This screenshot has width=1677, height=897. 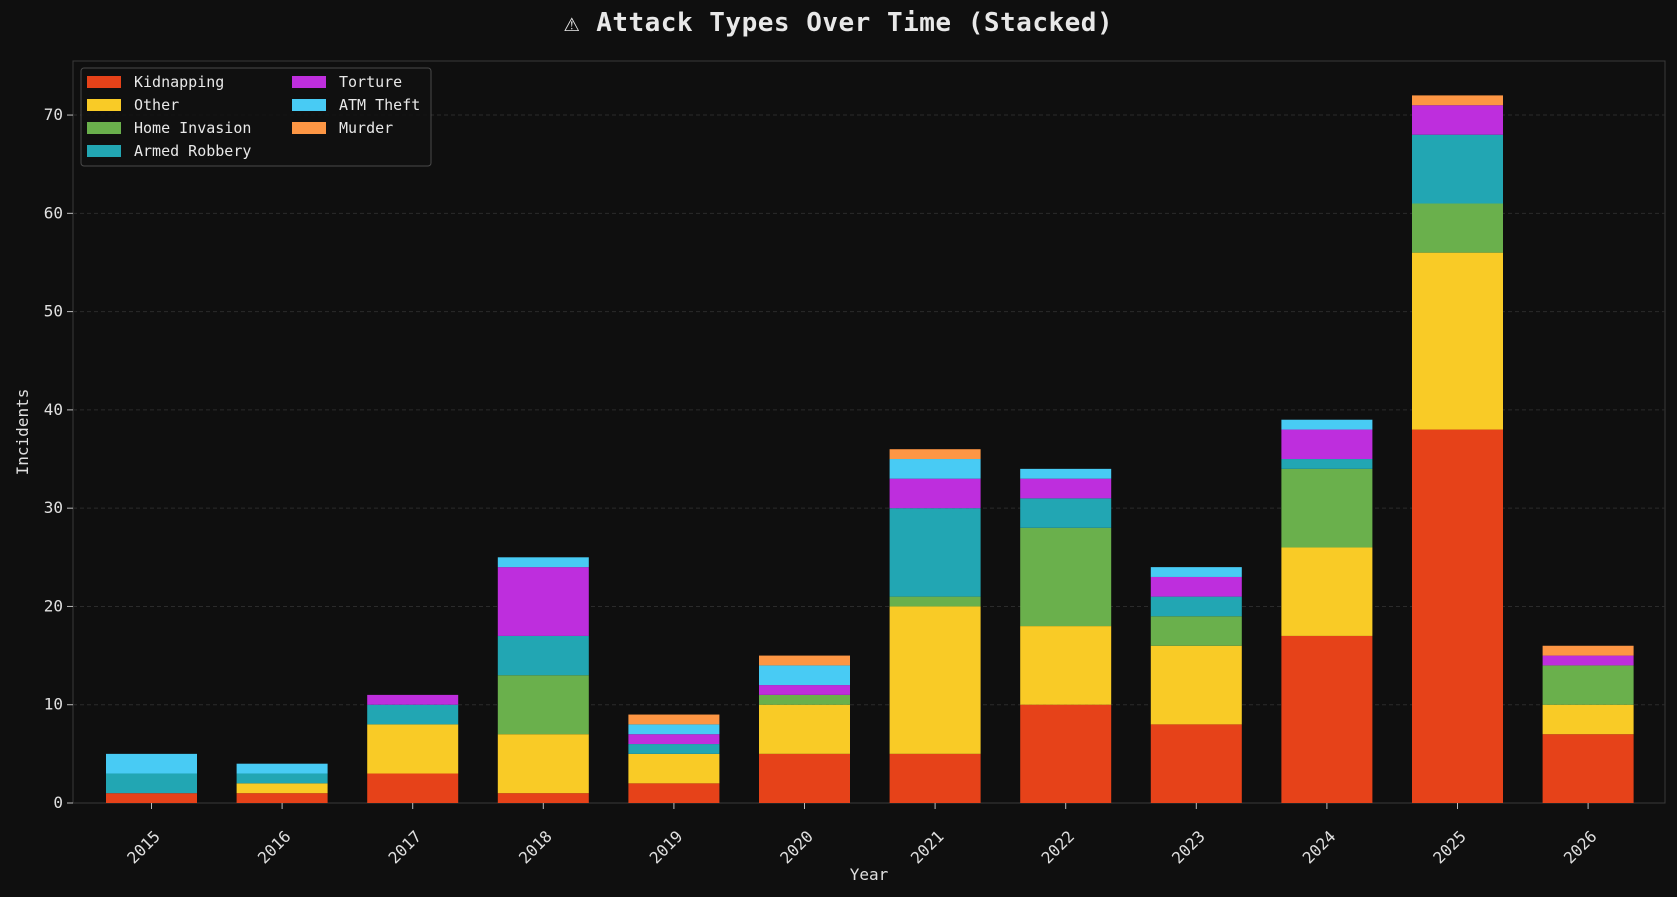 I want to click on bar-segment-atm-theft-2024, so click(x=1327, y=424).